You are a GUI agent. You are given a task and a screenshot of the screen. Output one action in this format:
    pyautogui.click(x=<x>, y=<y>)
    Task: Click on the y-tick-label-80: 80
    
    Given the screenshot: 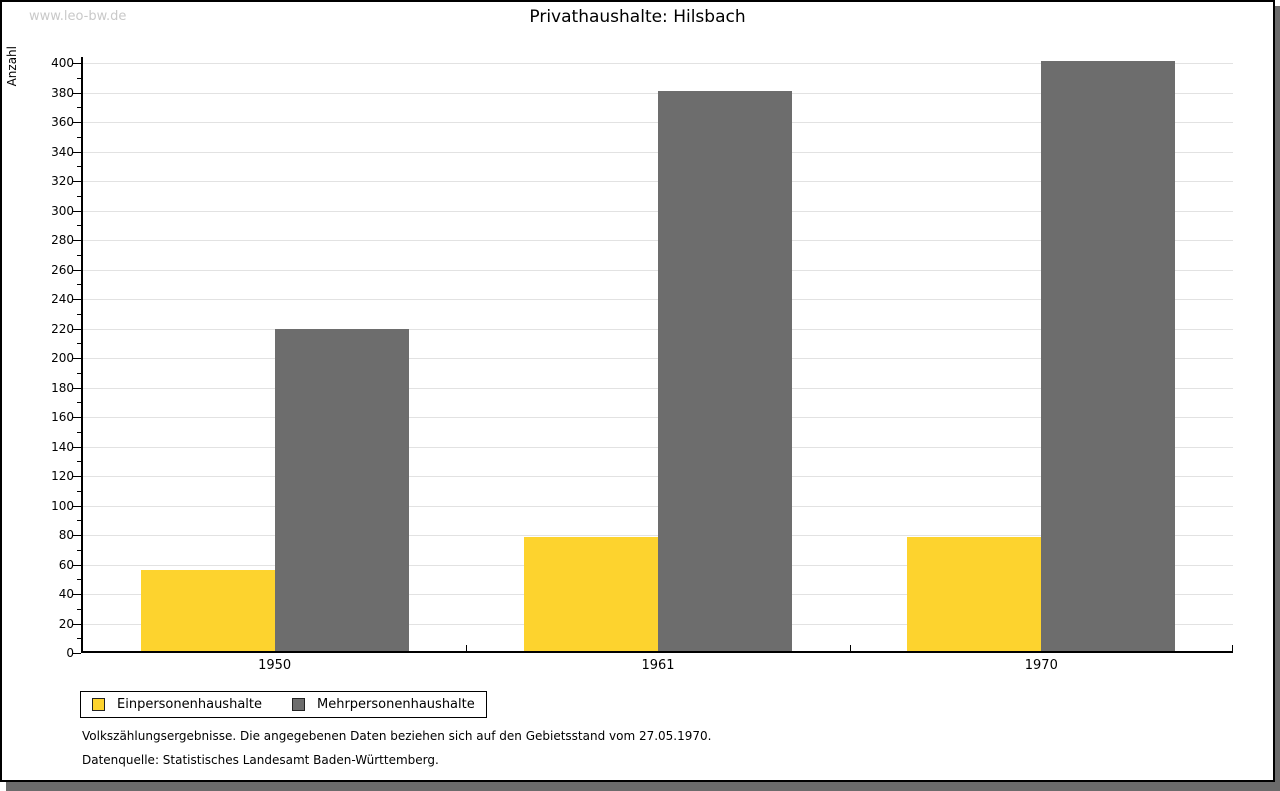 What is the action you would take?
    pyautogui.click(x=66, y=535)
    